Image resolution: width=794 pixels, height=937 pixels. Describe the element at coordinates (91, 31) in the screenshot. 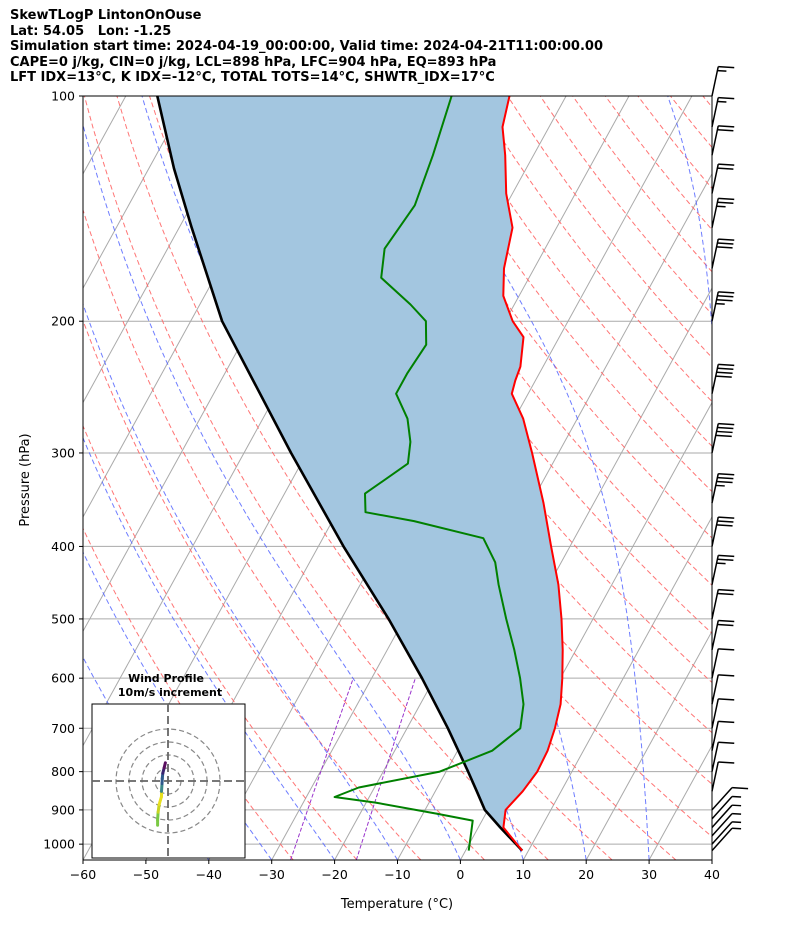

I see `location-line: Lat: 54.05 Lon: -1.25` at that location.